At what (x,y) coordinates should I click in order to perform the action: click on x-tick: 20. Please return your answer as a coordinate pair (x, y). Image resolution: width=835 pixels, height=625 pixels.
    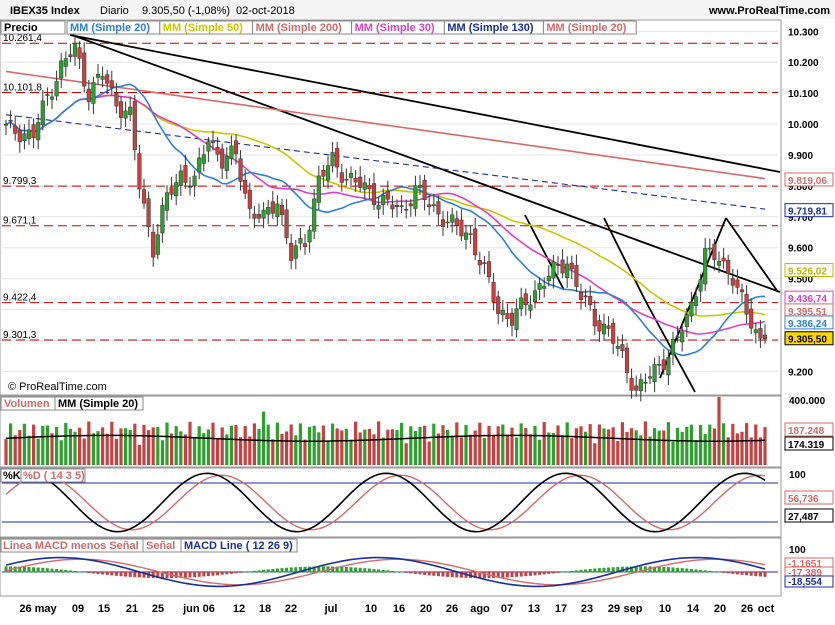
    Looking at the image, I should click on (426, 609).